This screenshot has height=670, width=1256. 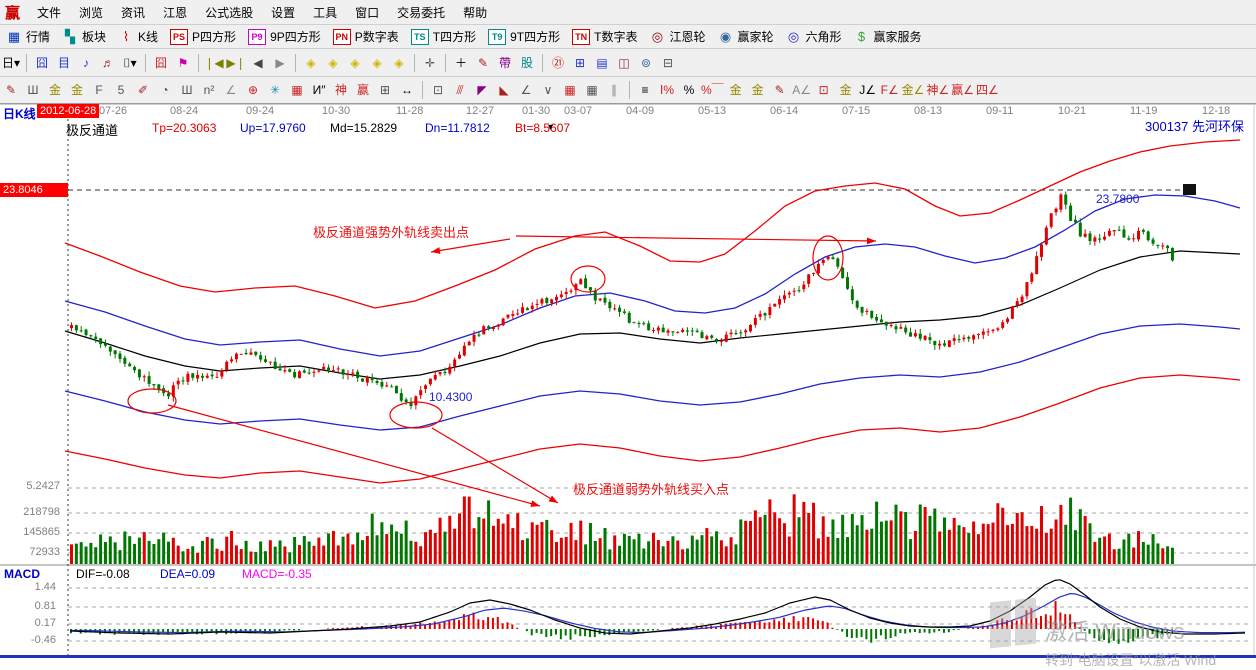 What do you see at coordinates (868, 90) in the screenshot?
I see `j-angle-line-icon: J∠` at bounding box center [868, 90].